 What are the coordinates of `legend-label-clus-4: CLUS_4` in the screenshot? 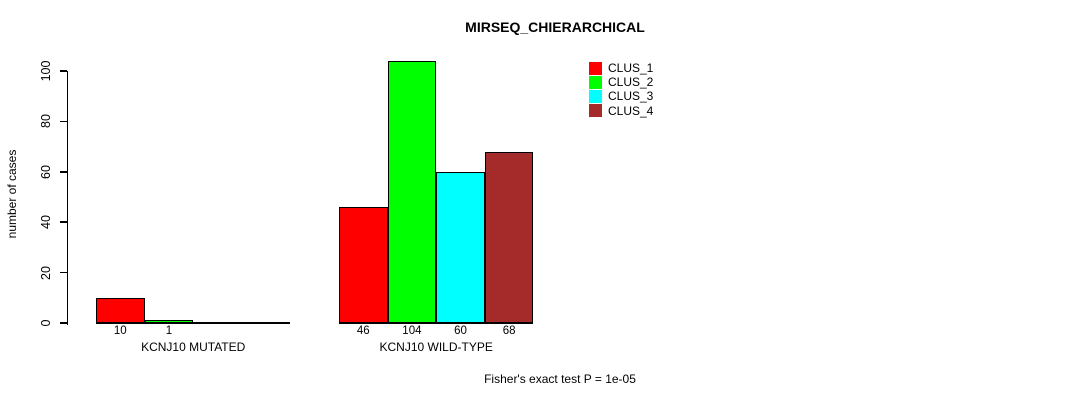 It's located at (631, 110).